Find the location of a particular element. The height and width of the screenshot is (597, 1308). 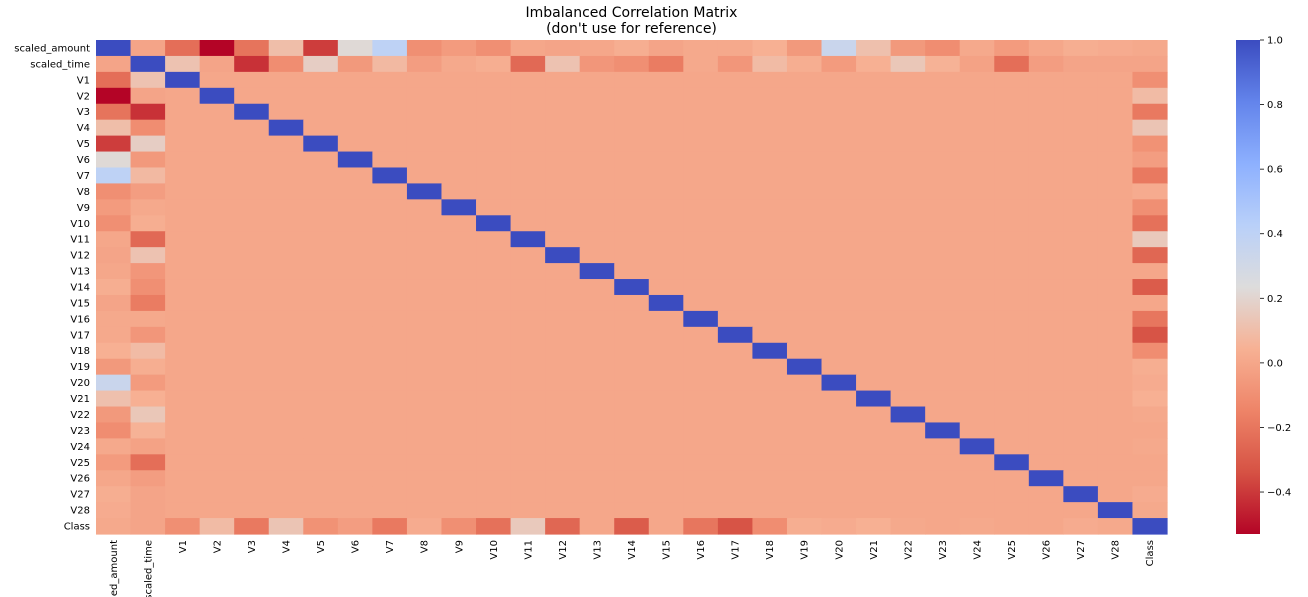

colorbar-tick-label: 0.4 is located at coordinates (1275, 234).